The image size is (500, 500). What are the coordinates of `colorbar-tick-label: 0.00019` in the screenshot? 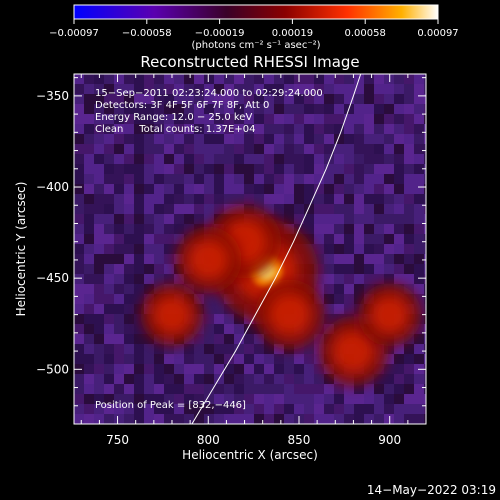 It's located at (292, 33).